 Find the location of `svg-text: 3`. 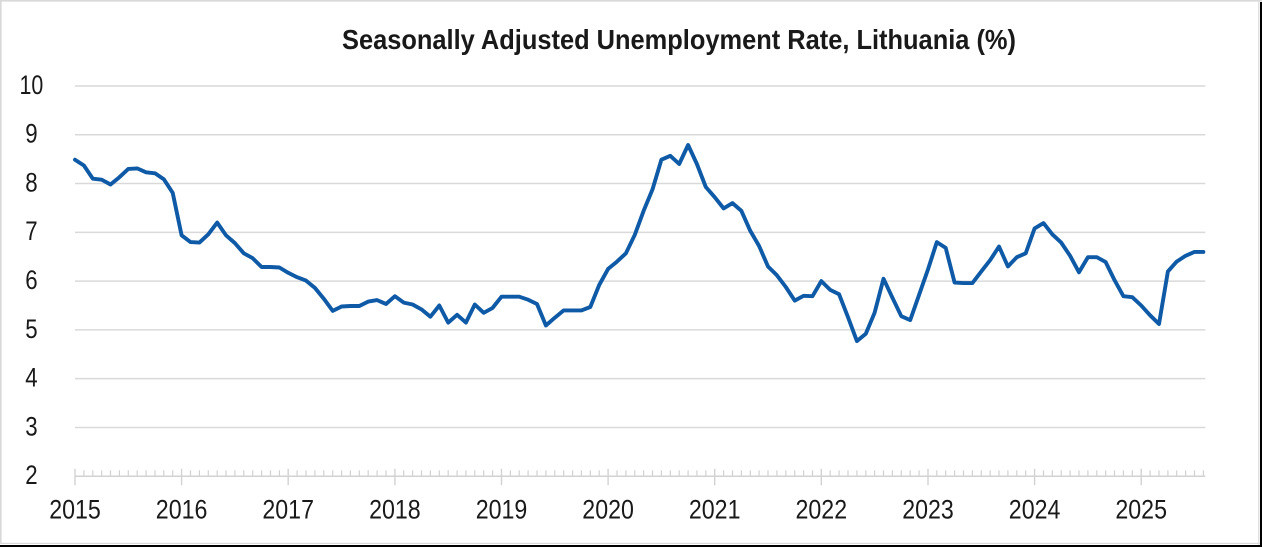

svg-text: 3 is located at coordinates (31, 426).